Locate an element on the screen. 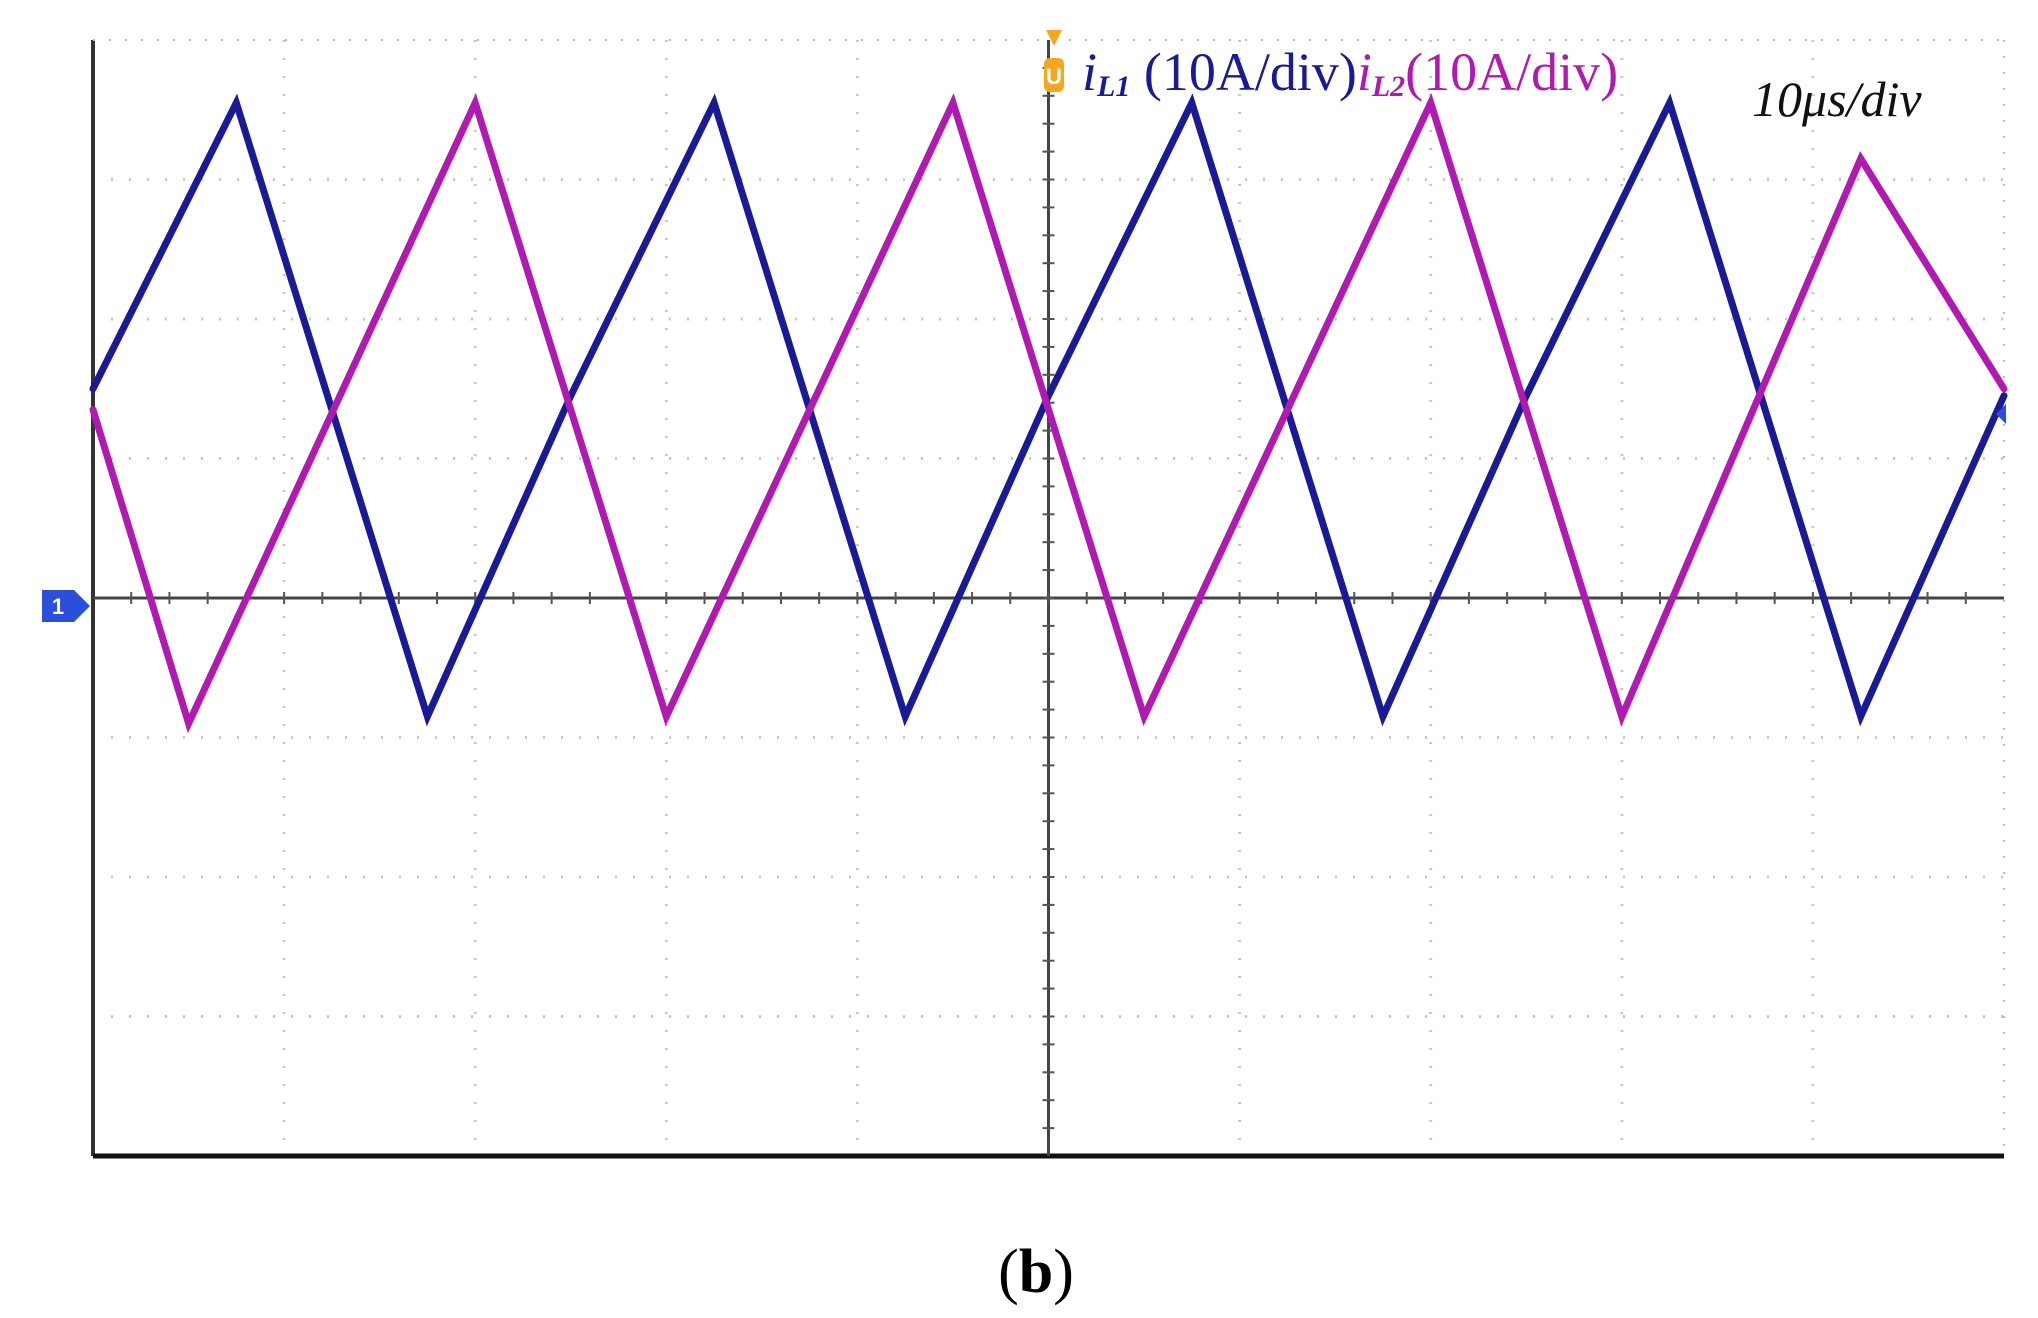 The width and height of the screenshot is (2038, 1318). legend: iL1 (10A/div)iL2(10A/div) is located at coordinates (1350, 72).